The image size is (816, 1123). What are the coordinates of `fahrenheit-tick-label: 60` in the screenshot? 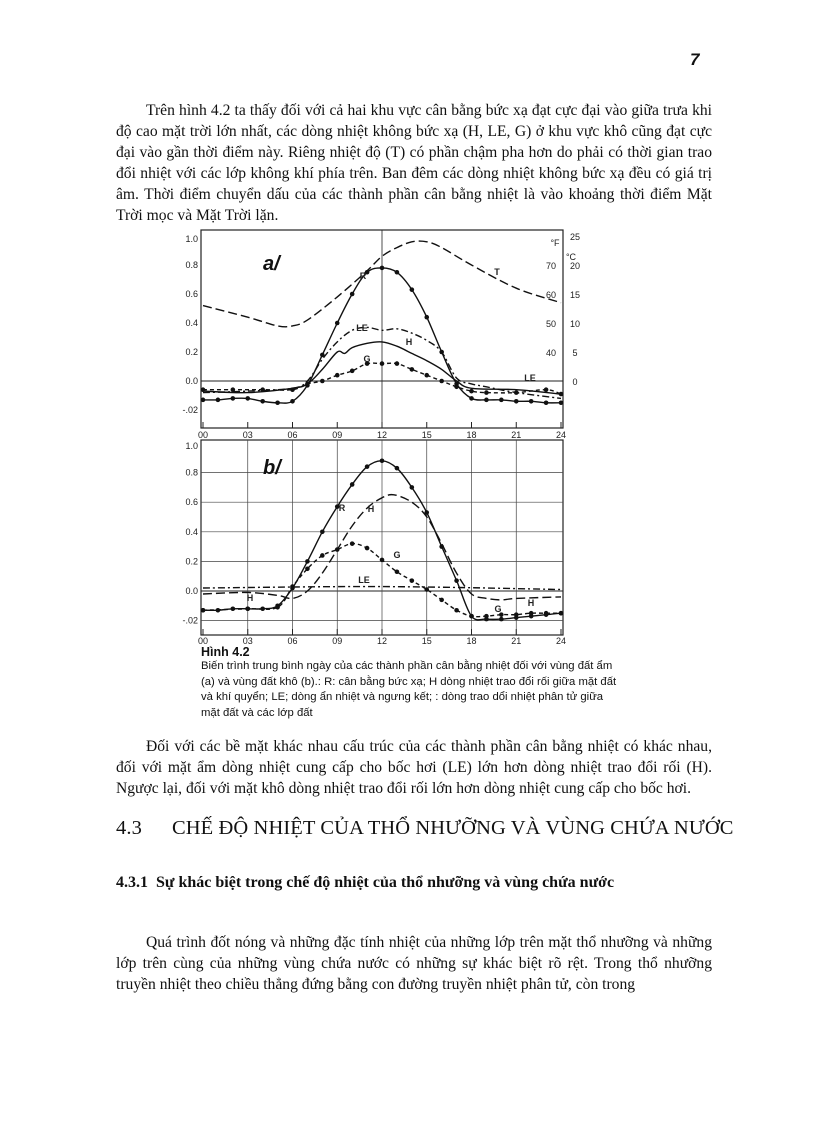 It's located at (551, 295).